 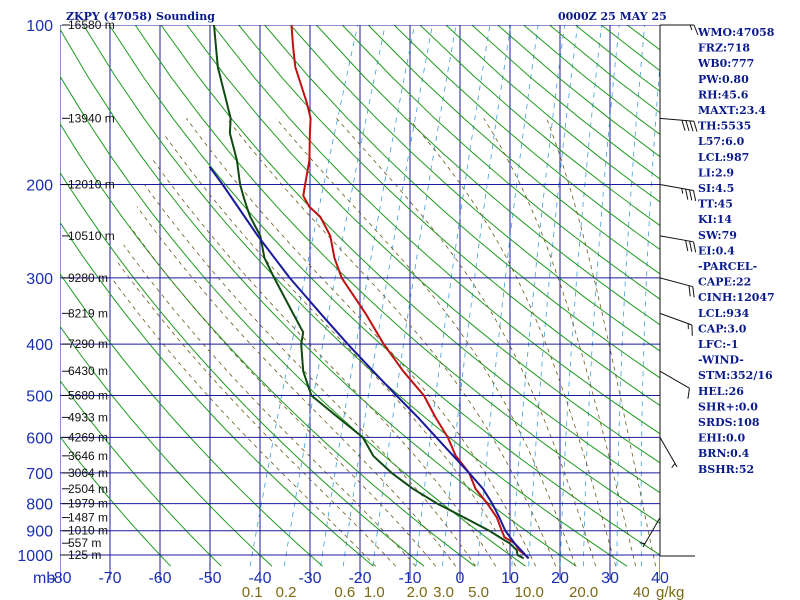 I want to click on temperature-tick-label: 40, so click(x=660, y=578).